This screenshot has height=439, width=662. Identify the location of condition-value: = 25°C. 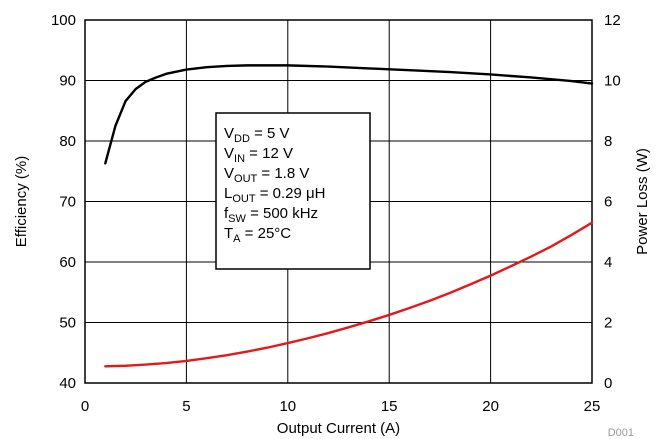
(266, 233).